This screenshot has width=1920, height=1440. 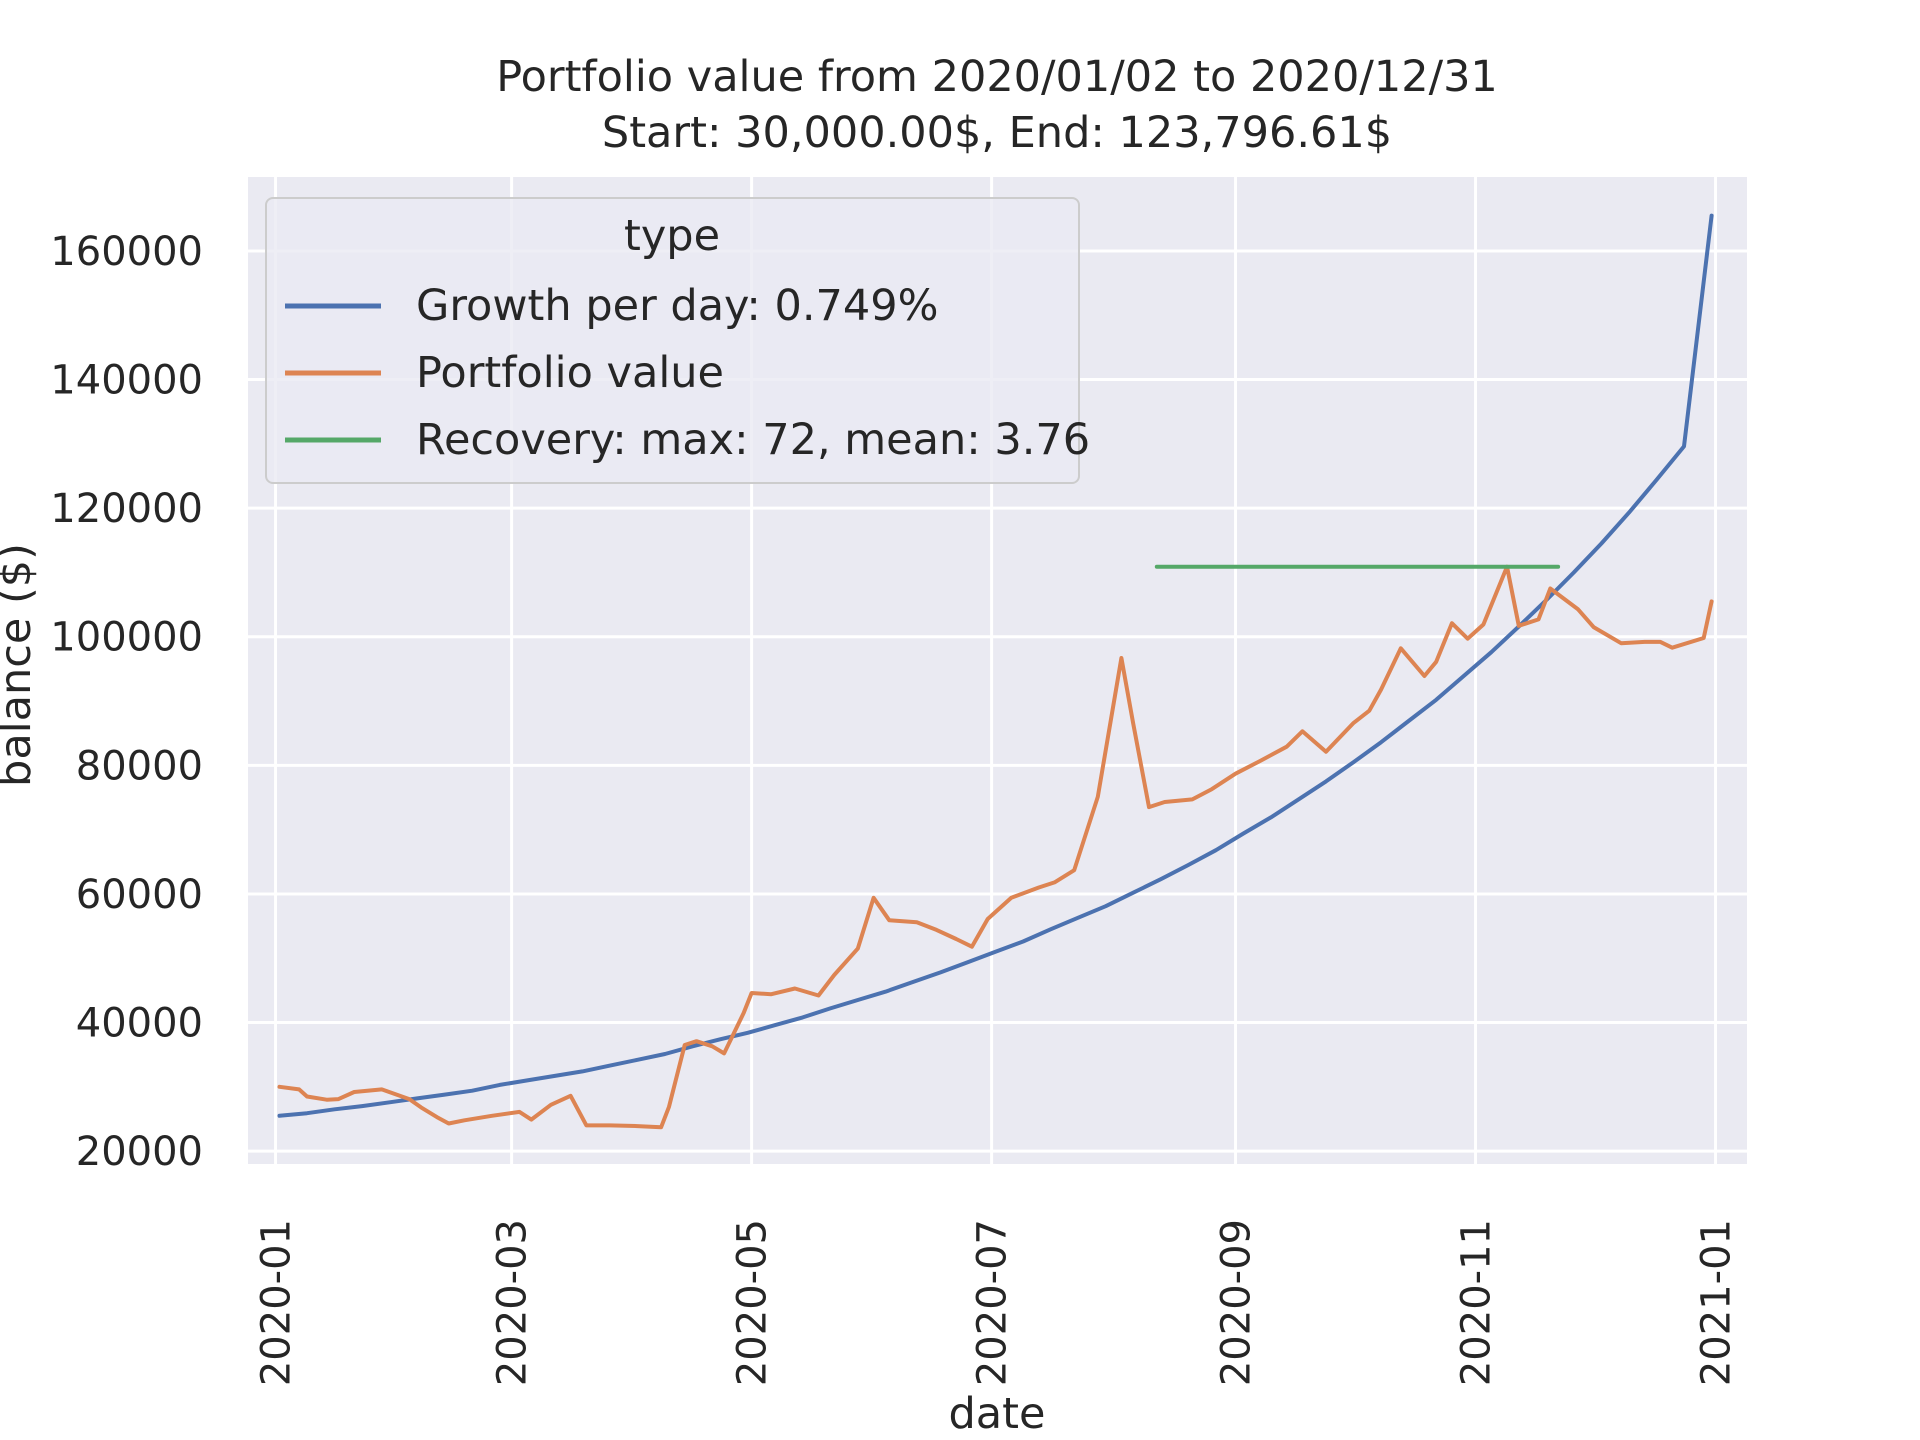 I want to click on legend-label-recovery: Recovery: max: 72, mean: 3.76, so click(x=753, y=440).